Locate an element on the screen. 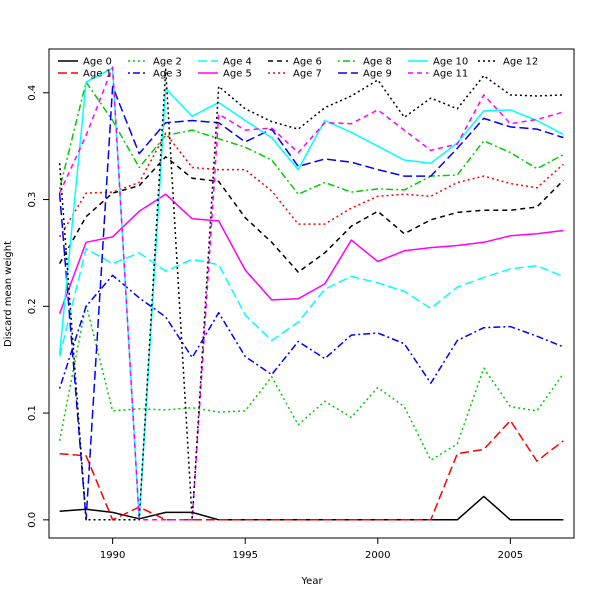  legend-entry: Age 7 is located at coordinates (295, 74).